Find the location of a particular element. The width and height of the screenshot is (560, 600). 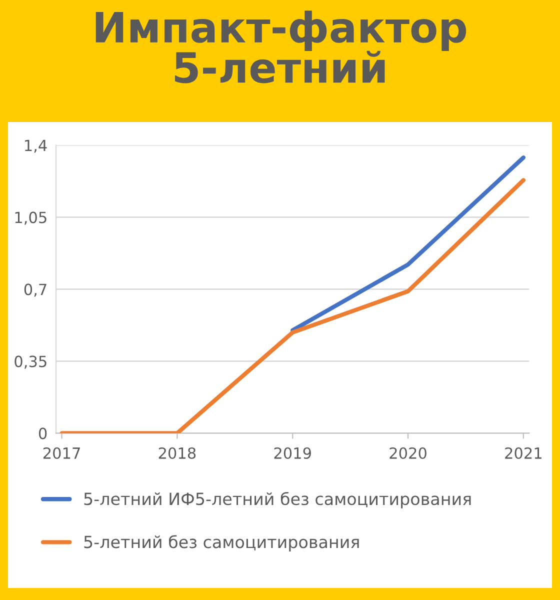

x-tick-label: 2017 is located at coordinates (61, 453).